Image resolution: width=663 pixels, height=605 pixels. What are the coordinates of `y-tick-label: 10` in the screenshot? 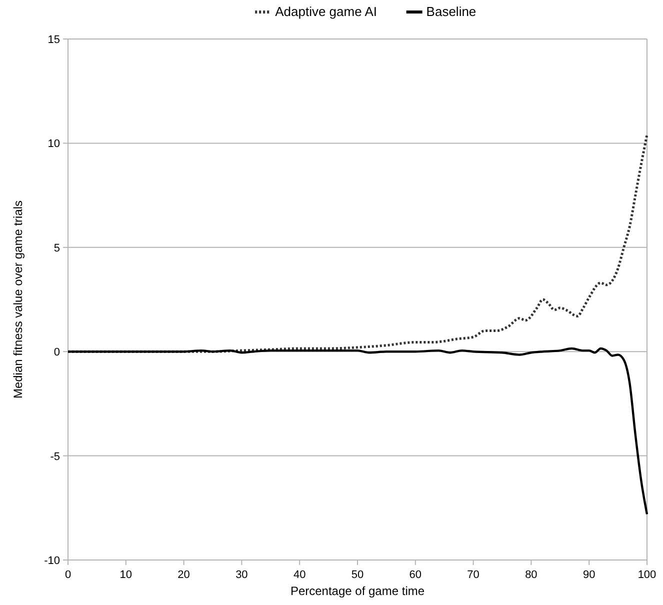 It's located at (54, 144).